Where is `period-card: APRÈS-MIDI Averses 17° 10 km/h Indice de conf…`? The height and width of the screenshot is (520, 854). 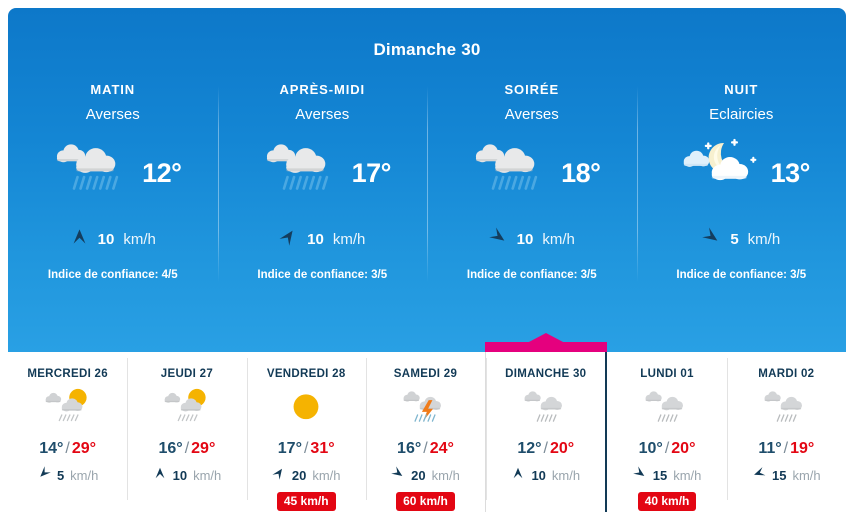 period-card: APRÈS-MIDI Averses 17° 10 km/h Indice de conf… is located at coordinates (322, 207).